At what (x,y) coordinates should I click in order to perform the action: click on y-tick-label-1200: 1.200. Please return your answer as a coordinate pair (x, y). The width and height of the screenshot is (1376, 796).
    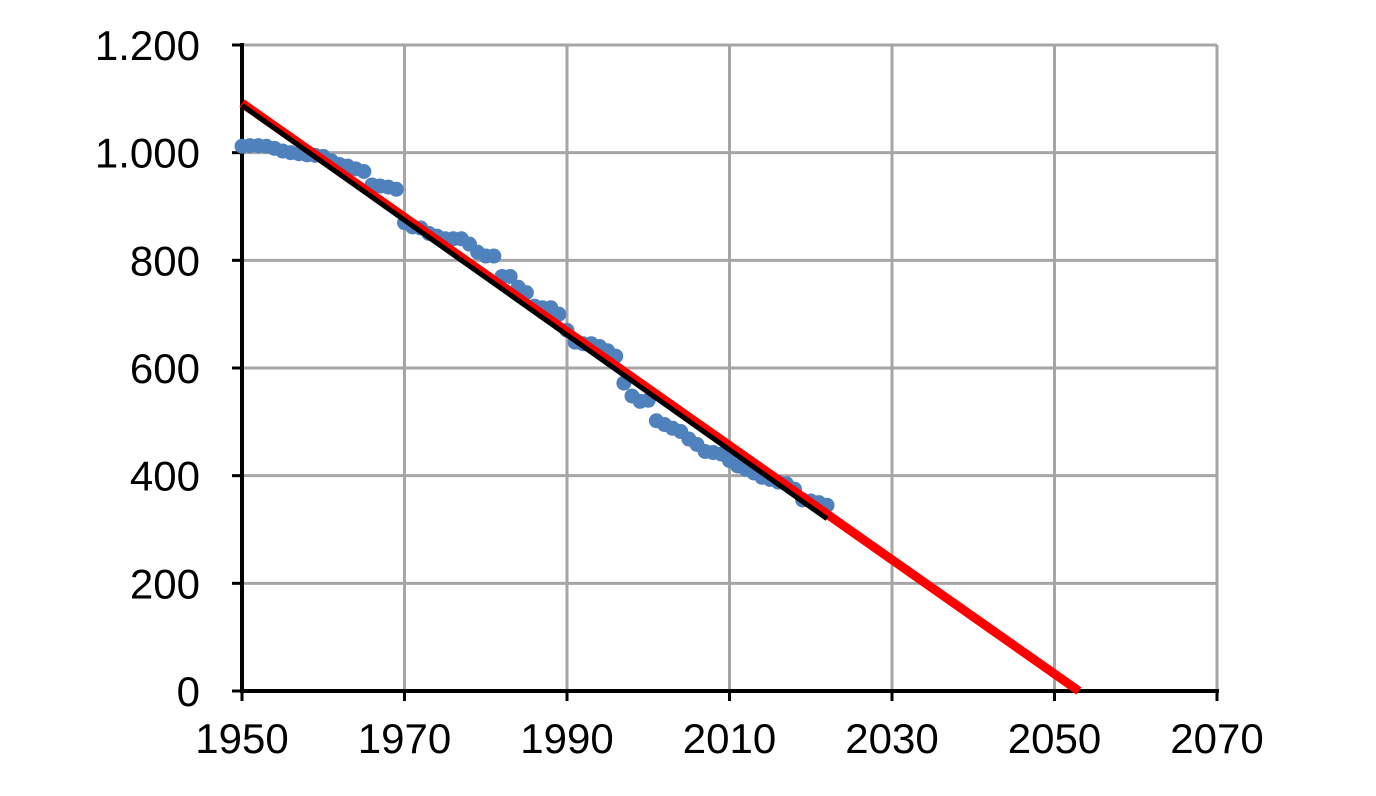
    Looking at the image, I should click on (147, 45).